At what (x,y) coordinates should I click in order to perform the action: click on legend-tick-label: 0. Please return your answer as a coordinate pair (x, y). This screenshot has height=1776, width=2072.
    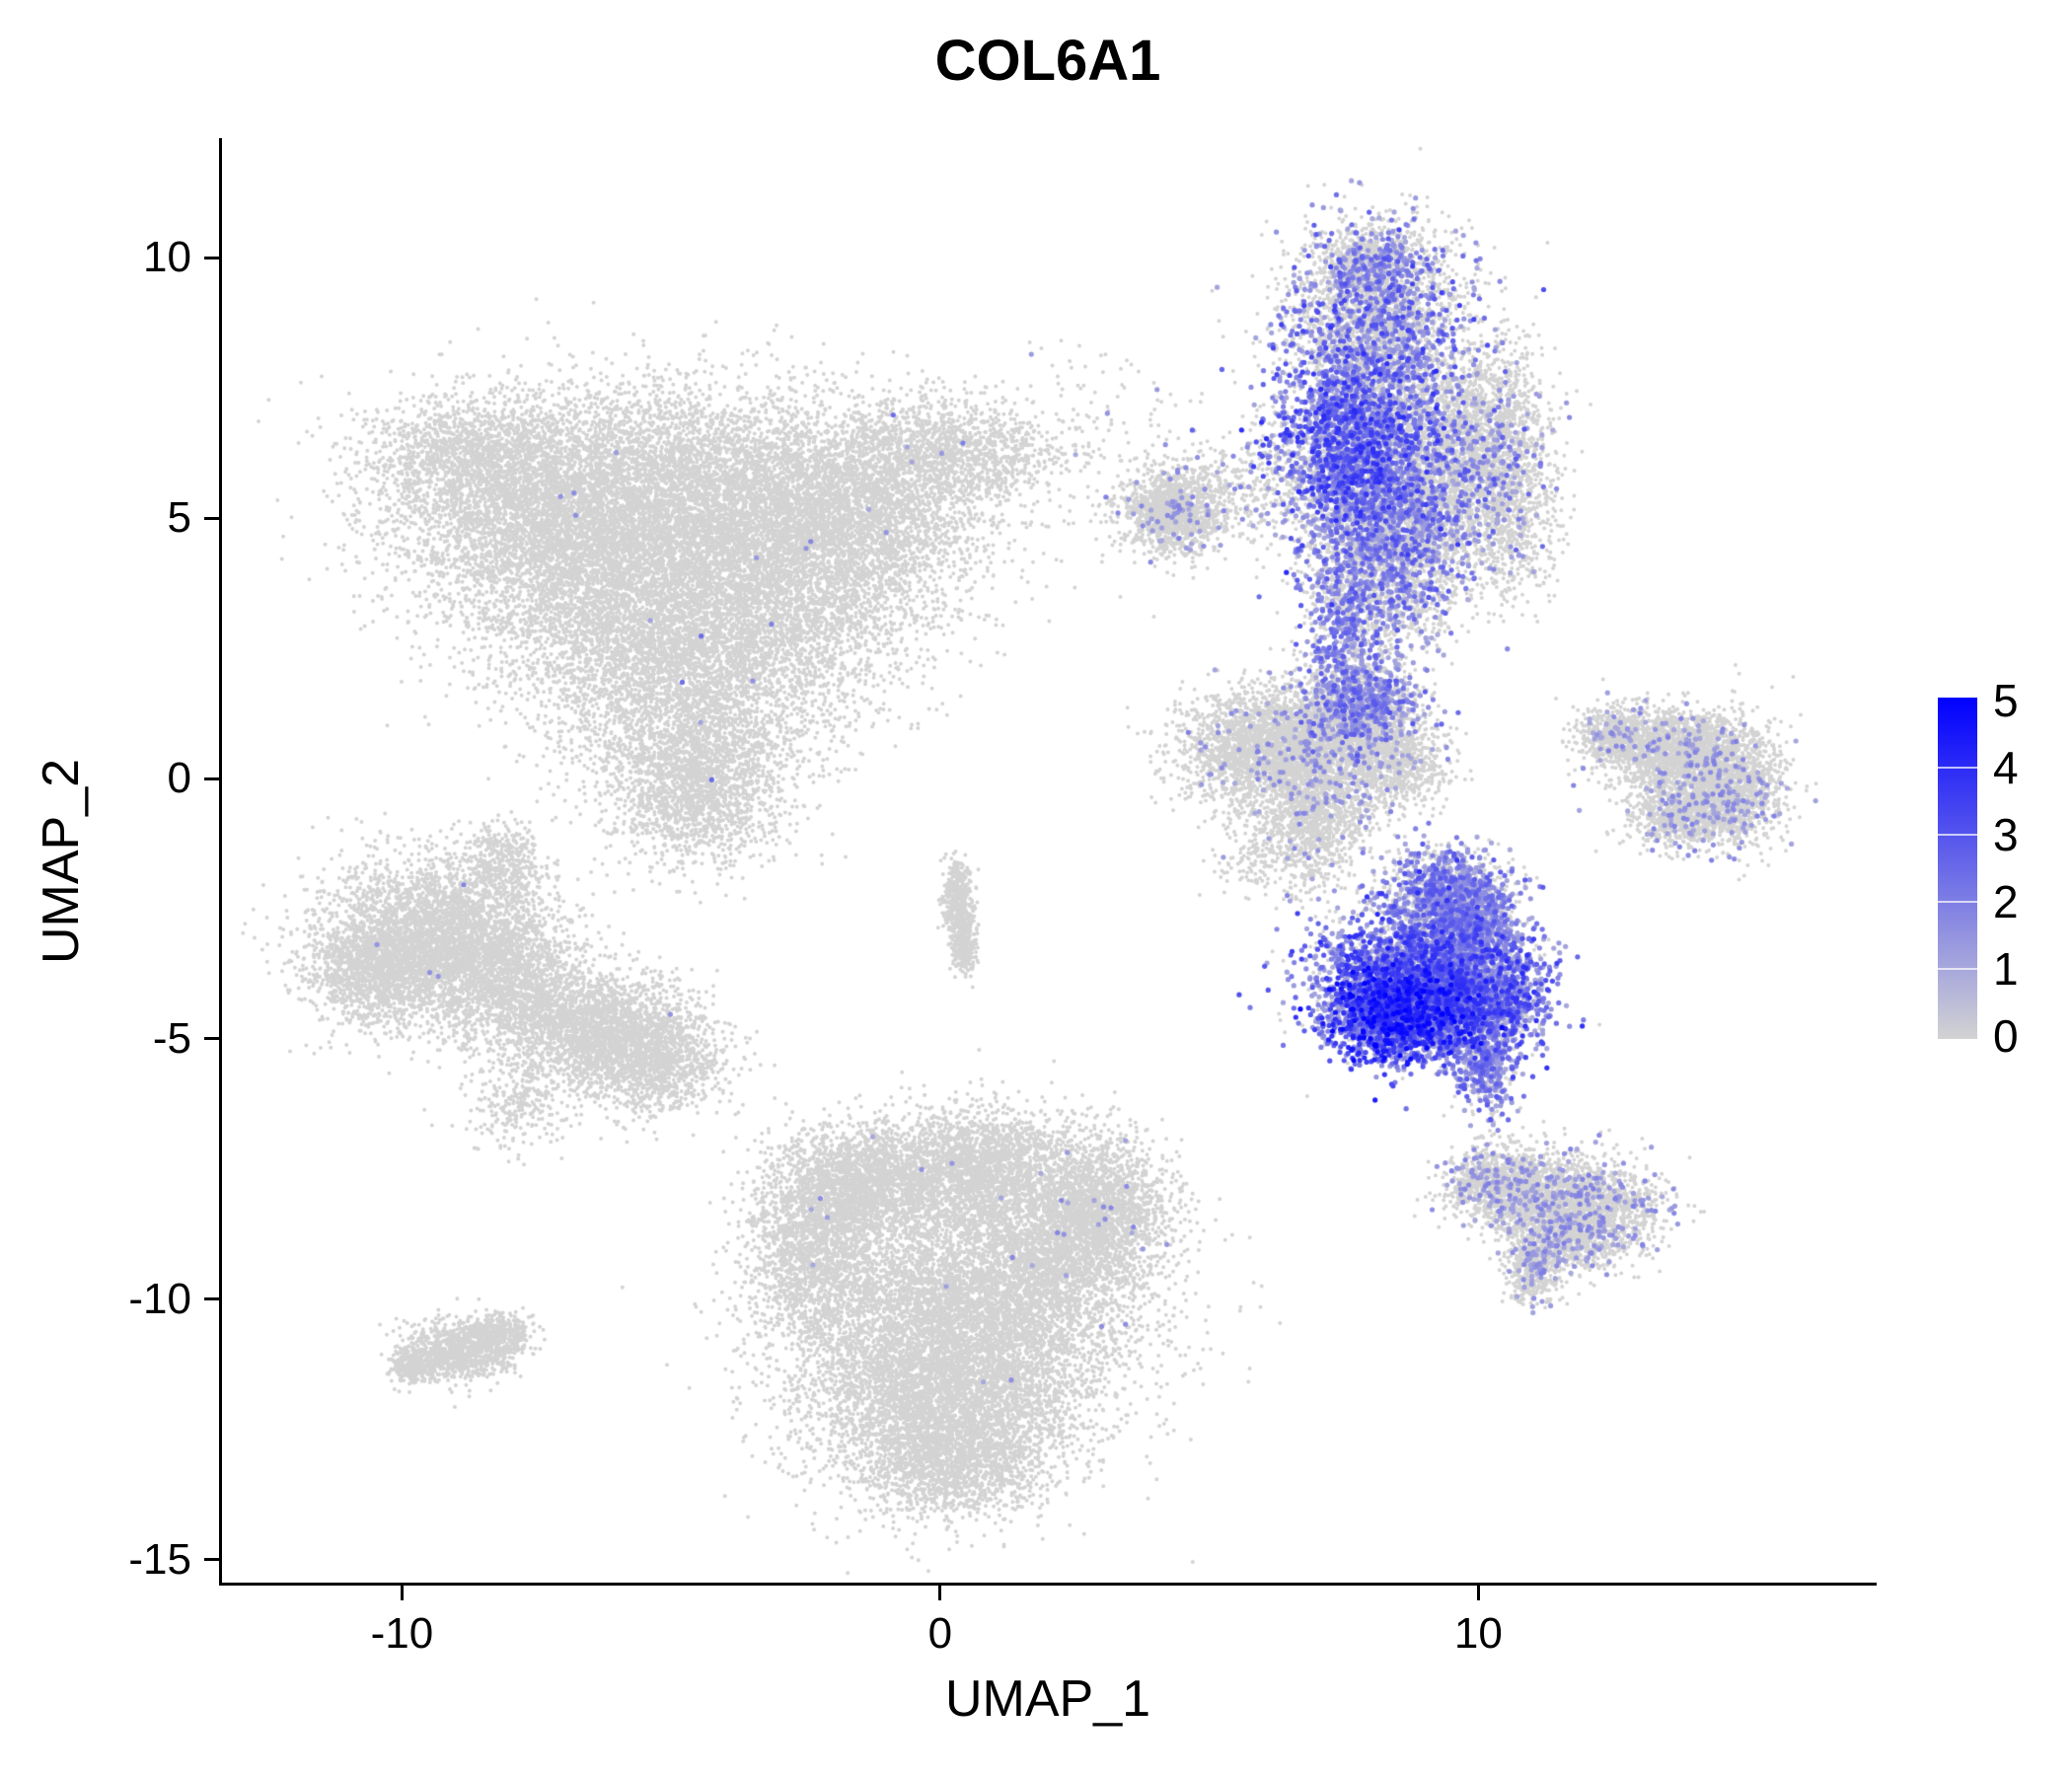
    Looking at the image, I should click on (2006, 1036).